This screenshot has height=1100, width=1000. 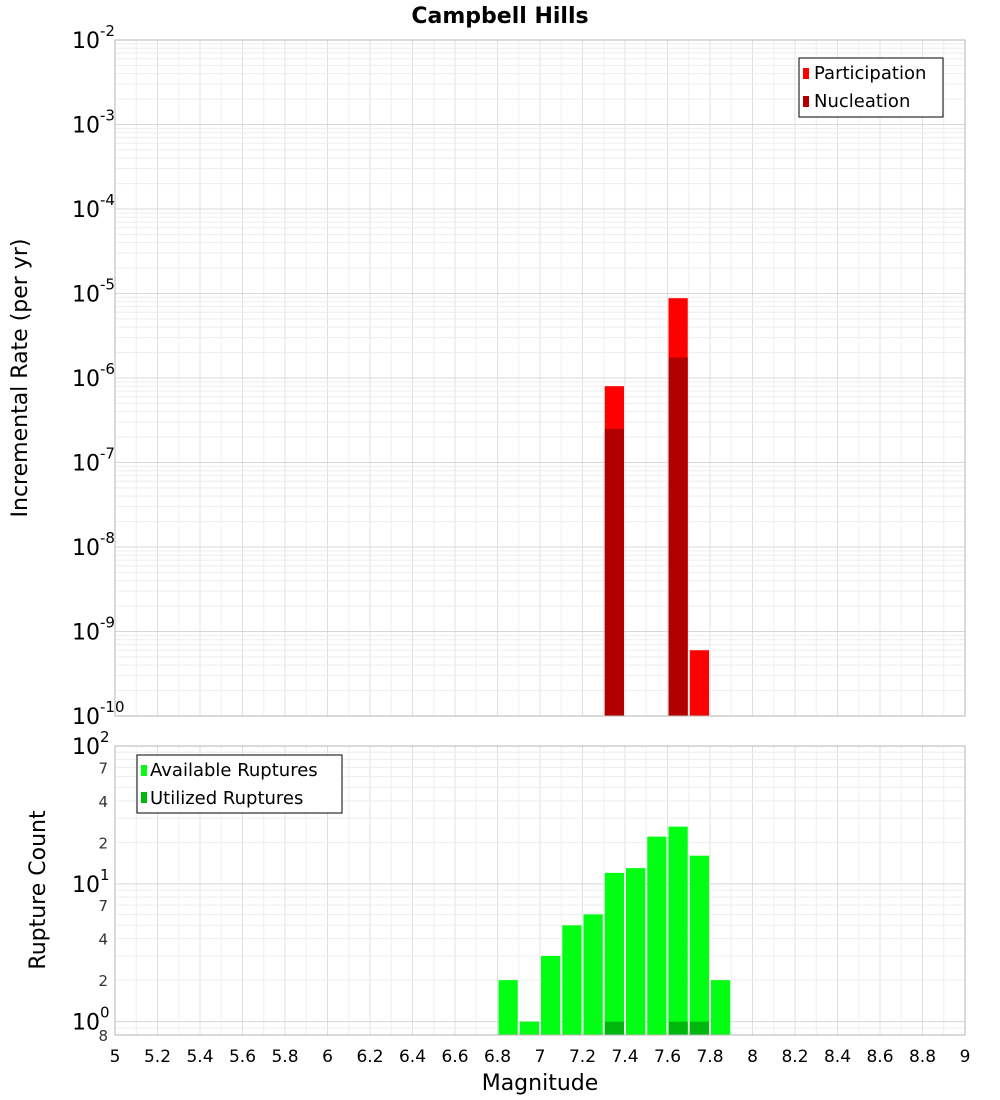 I want to click on x-tick-label: 7.2, so click(x=582, y=1057).